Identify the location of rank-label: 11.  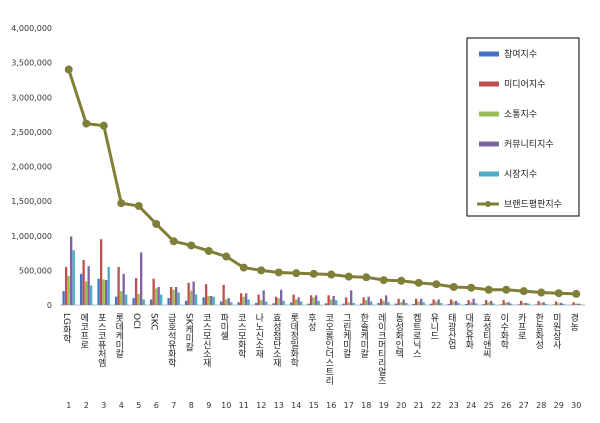
(244, 405).